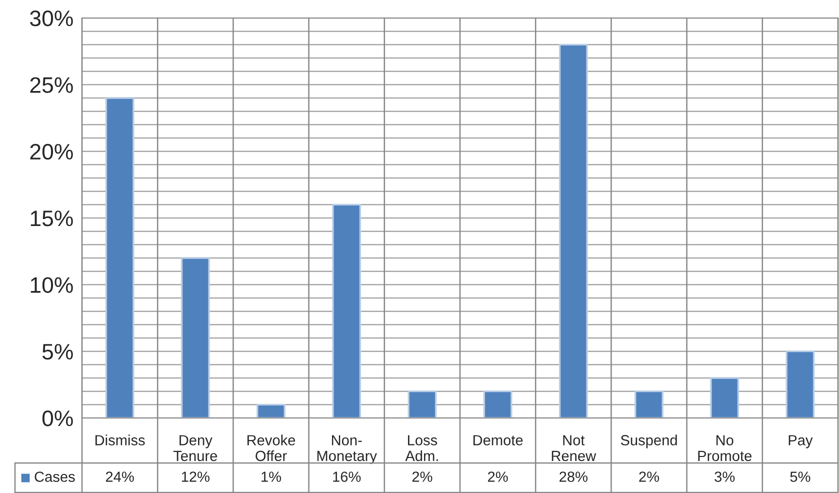  I want to click on y-tick-label: 15%, so click(51, 218).